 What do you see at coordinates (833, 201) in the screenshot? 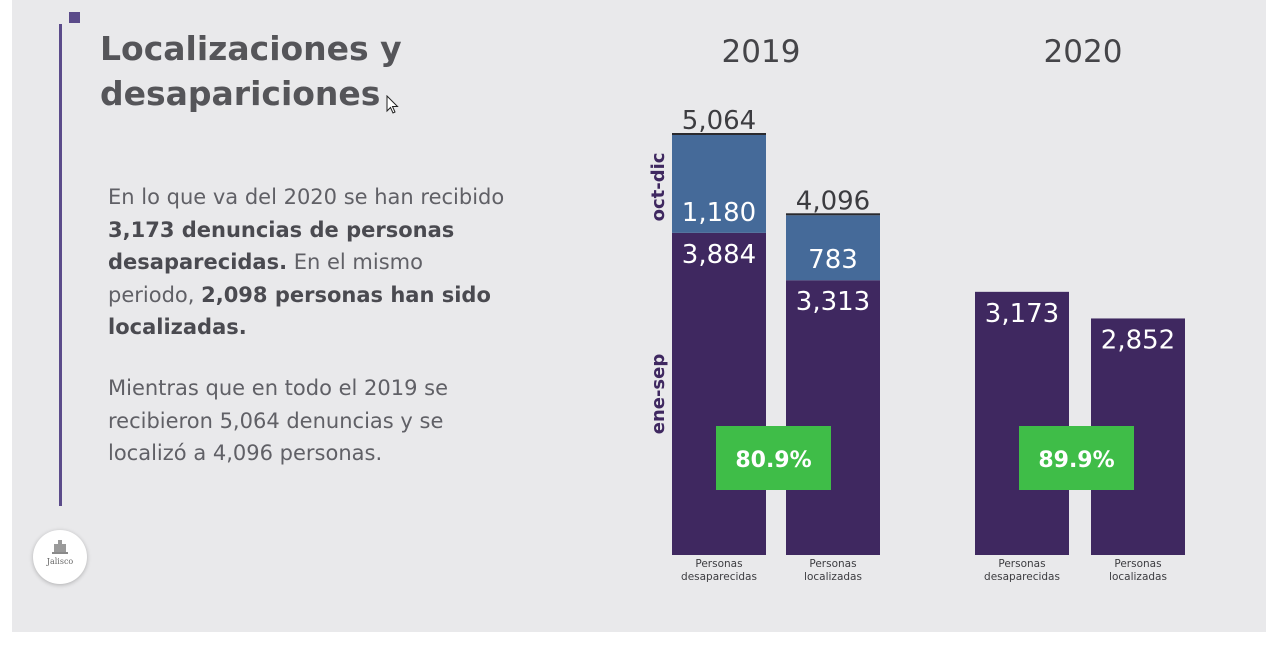
I see `bar-total-label: 4,096` at bounding box center [833, 201].